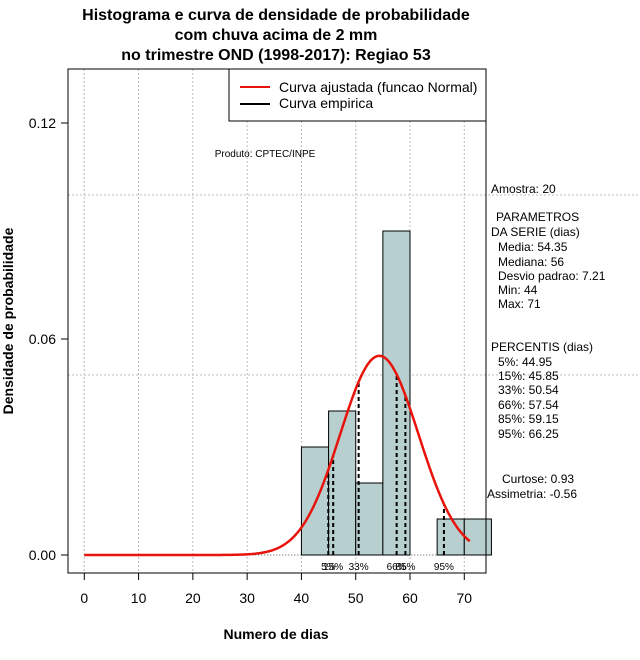  What do you see at coordinates (528, 419) in the screenshot?
I see `pct-85: 85%: 59.15` at bounding box center [528, 419].